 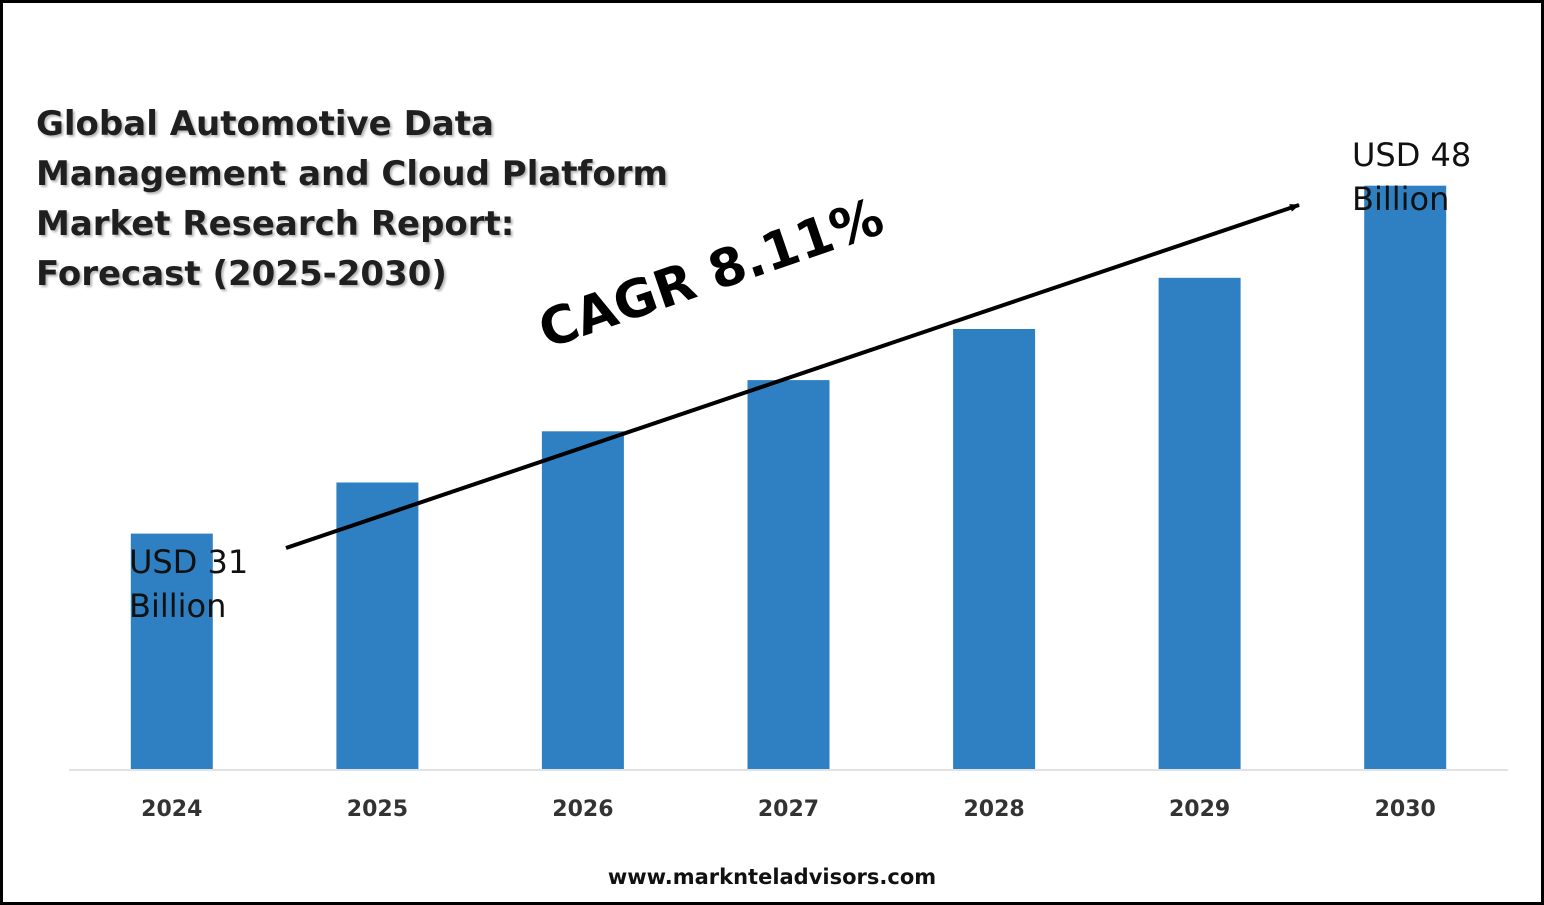 I want to click on x-tick-label-2024: 2024, so click(x=171, y=809).